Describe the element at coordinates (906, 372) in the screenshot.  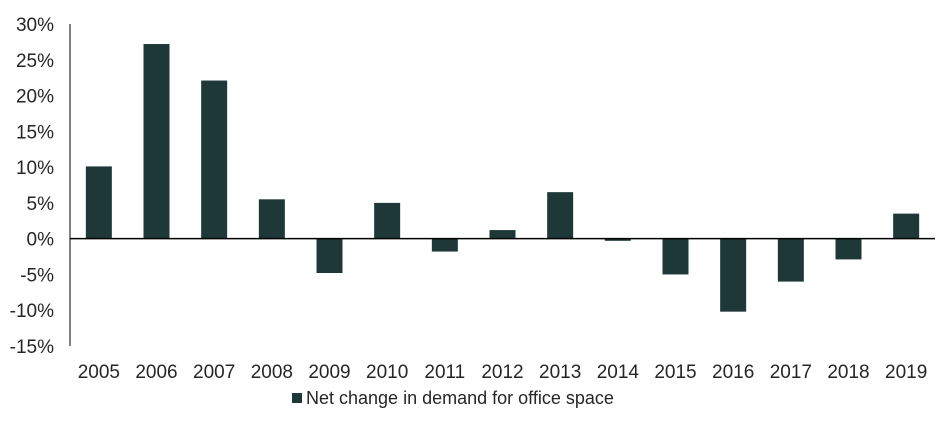
I see `x-tick-label: 2019` at that location.